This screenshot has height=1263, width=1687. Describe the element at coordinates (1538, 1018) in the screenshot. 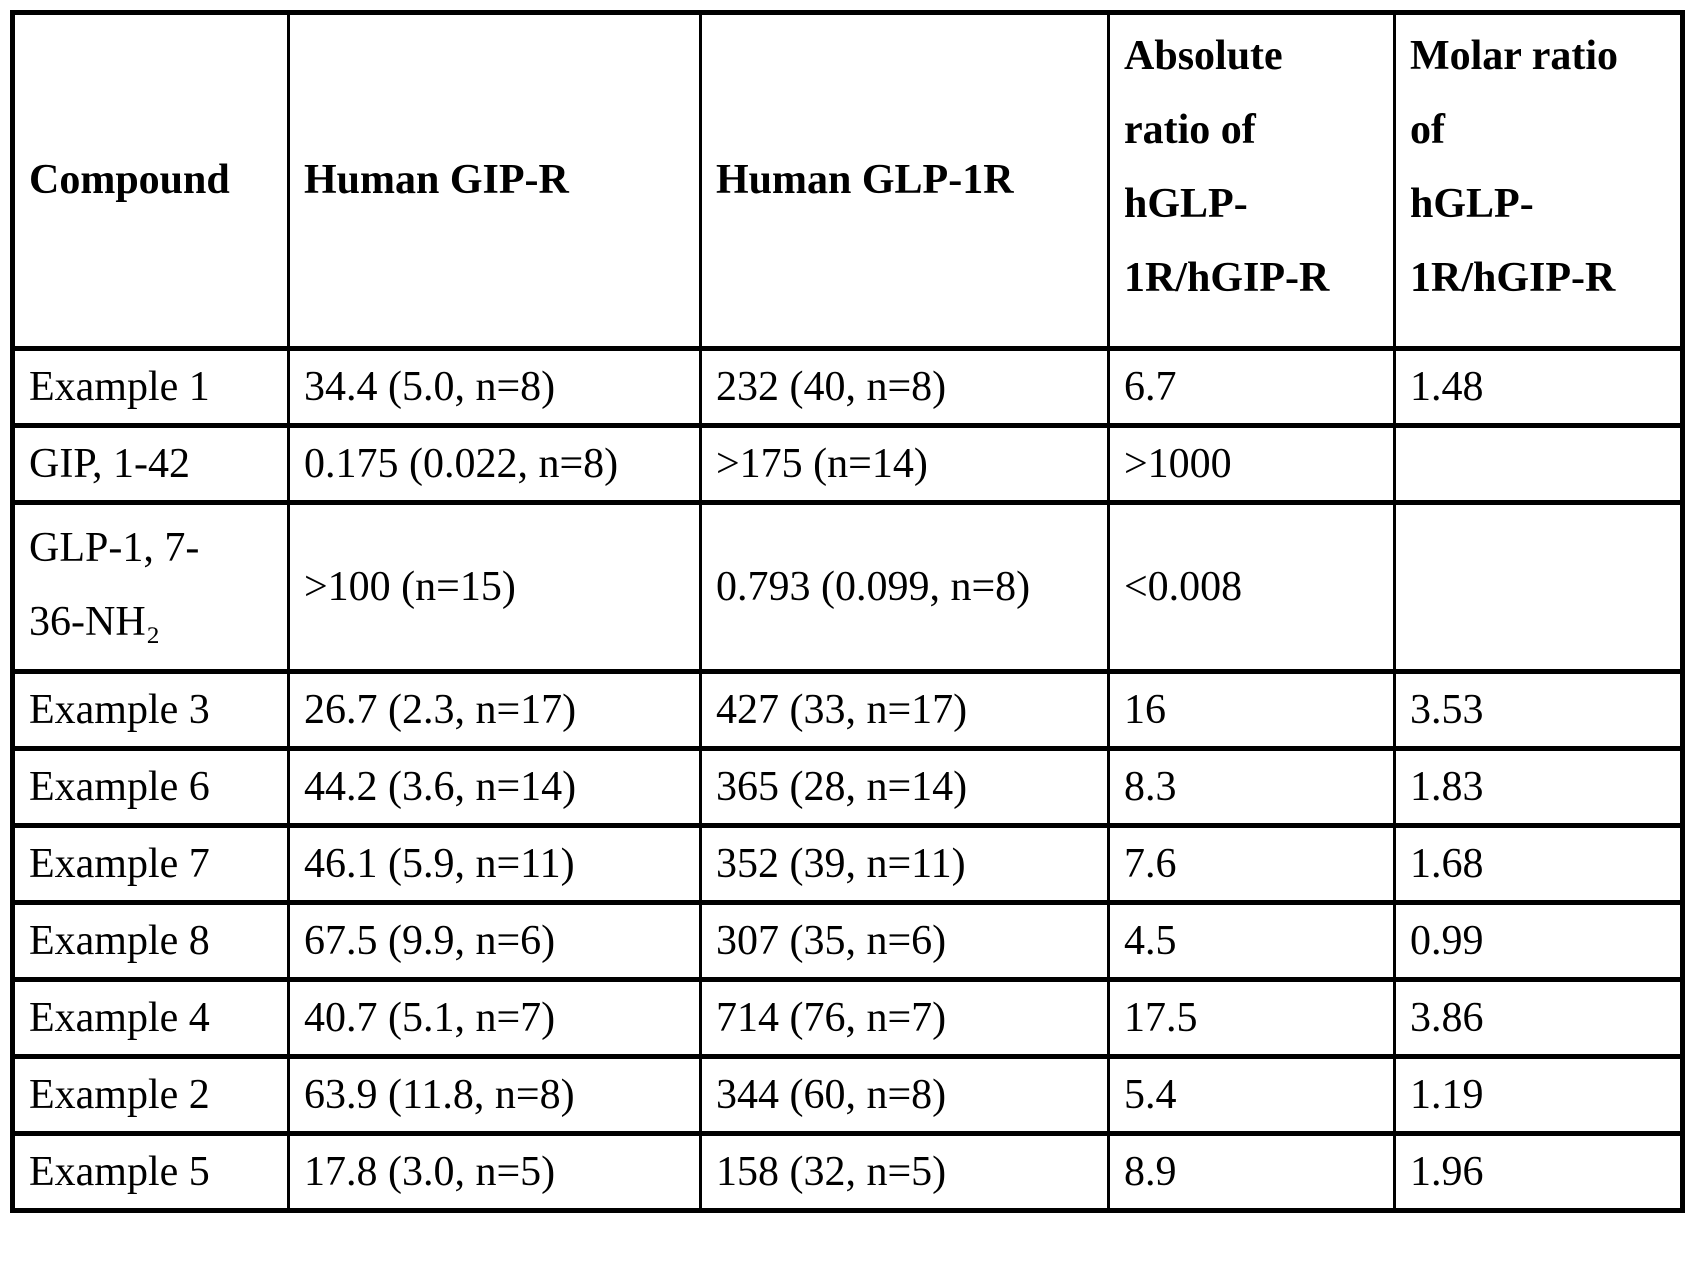

I see `cell-molar-ratio: 3.86` at that location.